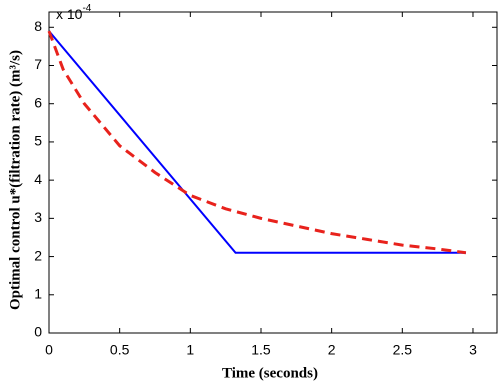 The image size is (500, 386). I want to click on x-tick-label: 3, so click(473, 350).